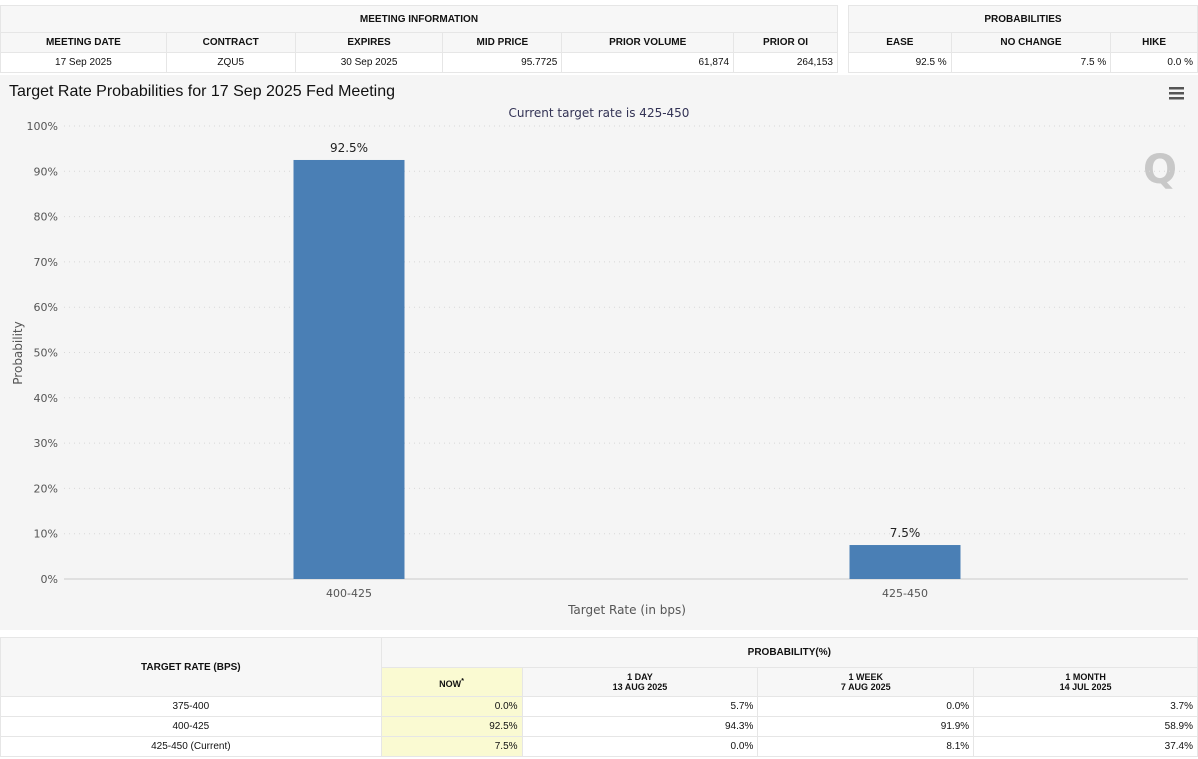 This screenshot has width=1198, height=759. I want to click on prior-oi: 264,153, so click(785, 62).